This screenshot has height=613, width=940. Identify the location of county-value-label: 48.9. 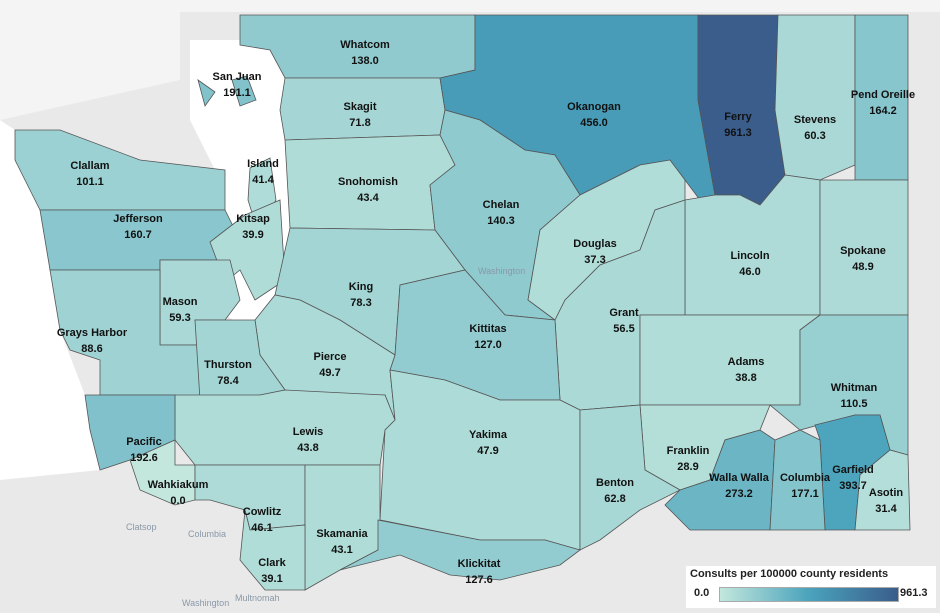
(862, 267).